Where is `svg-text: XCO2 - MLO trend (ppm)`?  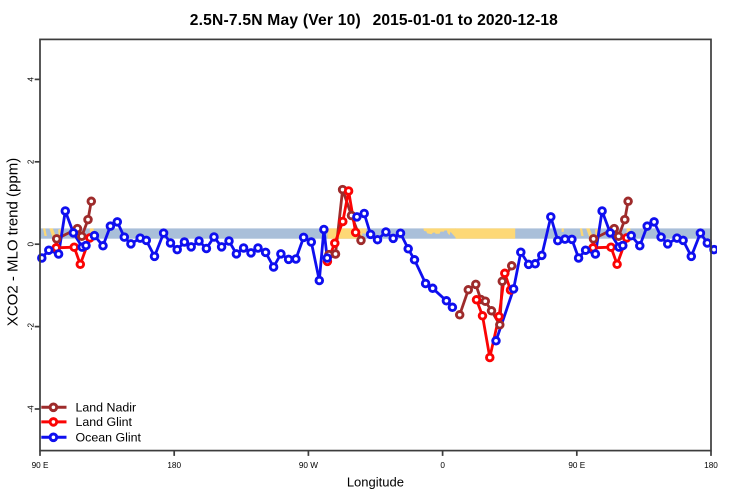 svg-text: XCO2 - MLO trend (ppm) is located at coordinates (13, 242).